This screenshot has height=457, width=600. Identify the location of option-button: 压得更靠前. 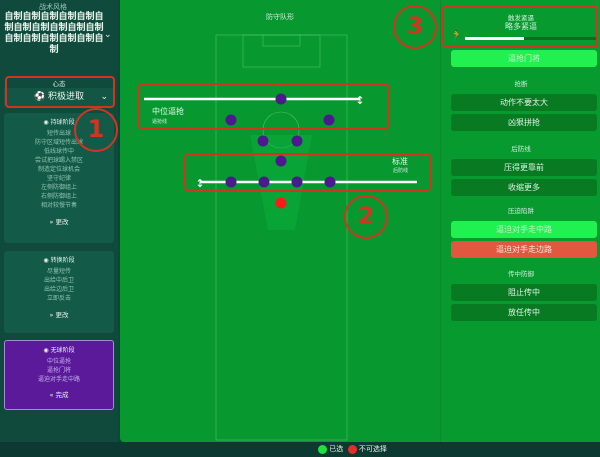
(524, 167).